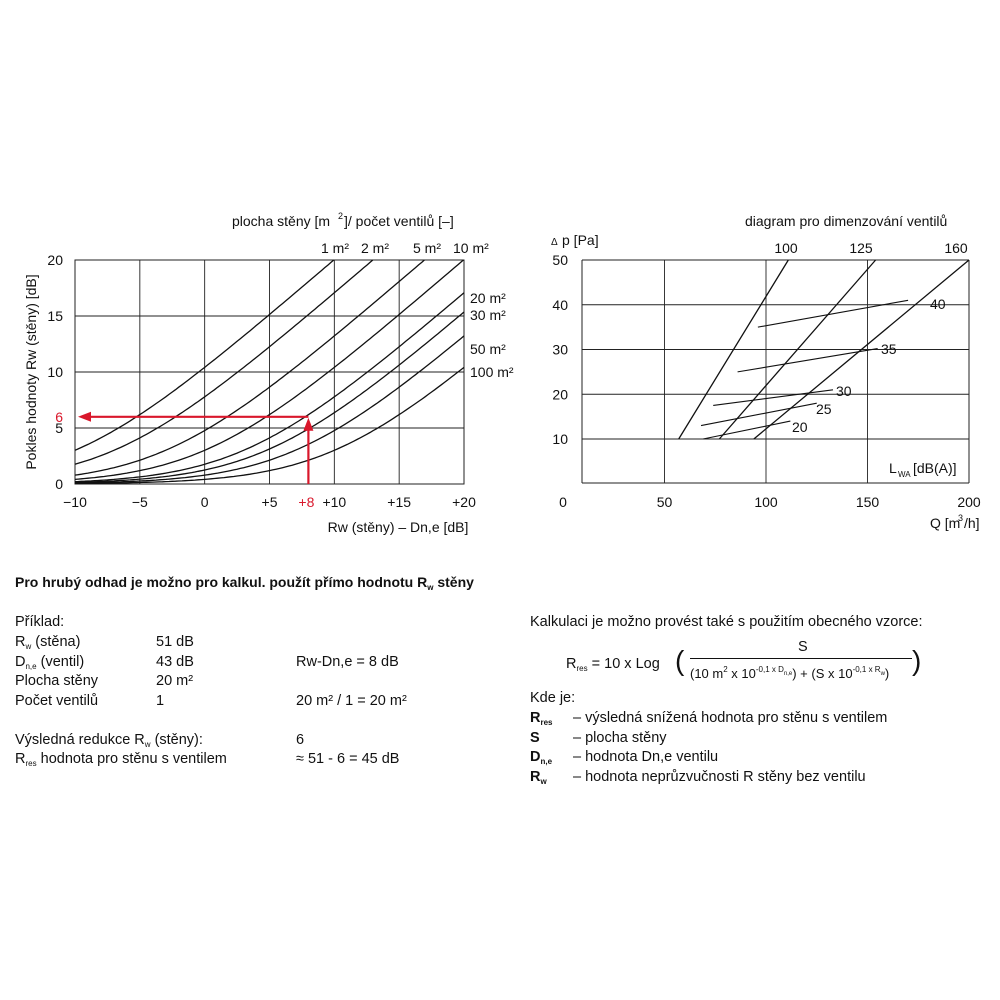 The width and height of the screenshot is (1000, 1000). I want to click on legend-symbol: Rres, so click(541, 718).